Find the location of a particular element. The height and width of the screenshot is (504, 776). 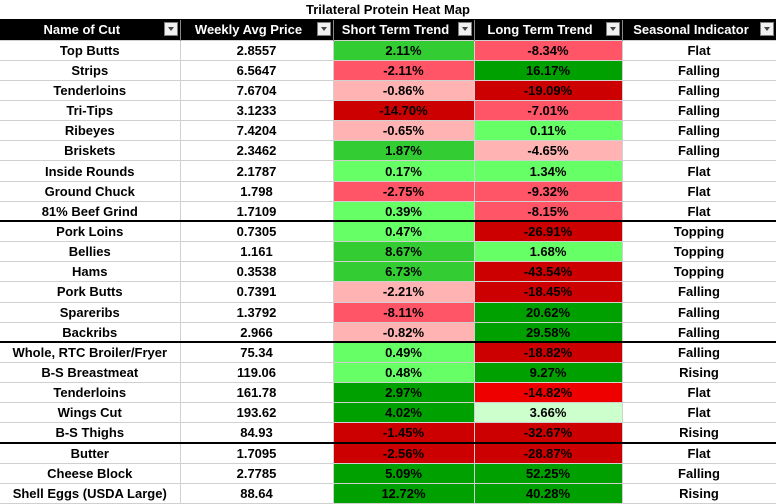

short-term-cell: 8.67% is located at coordinates (403, 252).